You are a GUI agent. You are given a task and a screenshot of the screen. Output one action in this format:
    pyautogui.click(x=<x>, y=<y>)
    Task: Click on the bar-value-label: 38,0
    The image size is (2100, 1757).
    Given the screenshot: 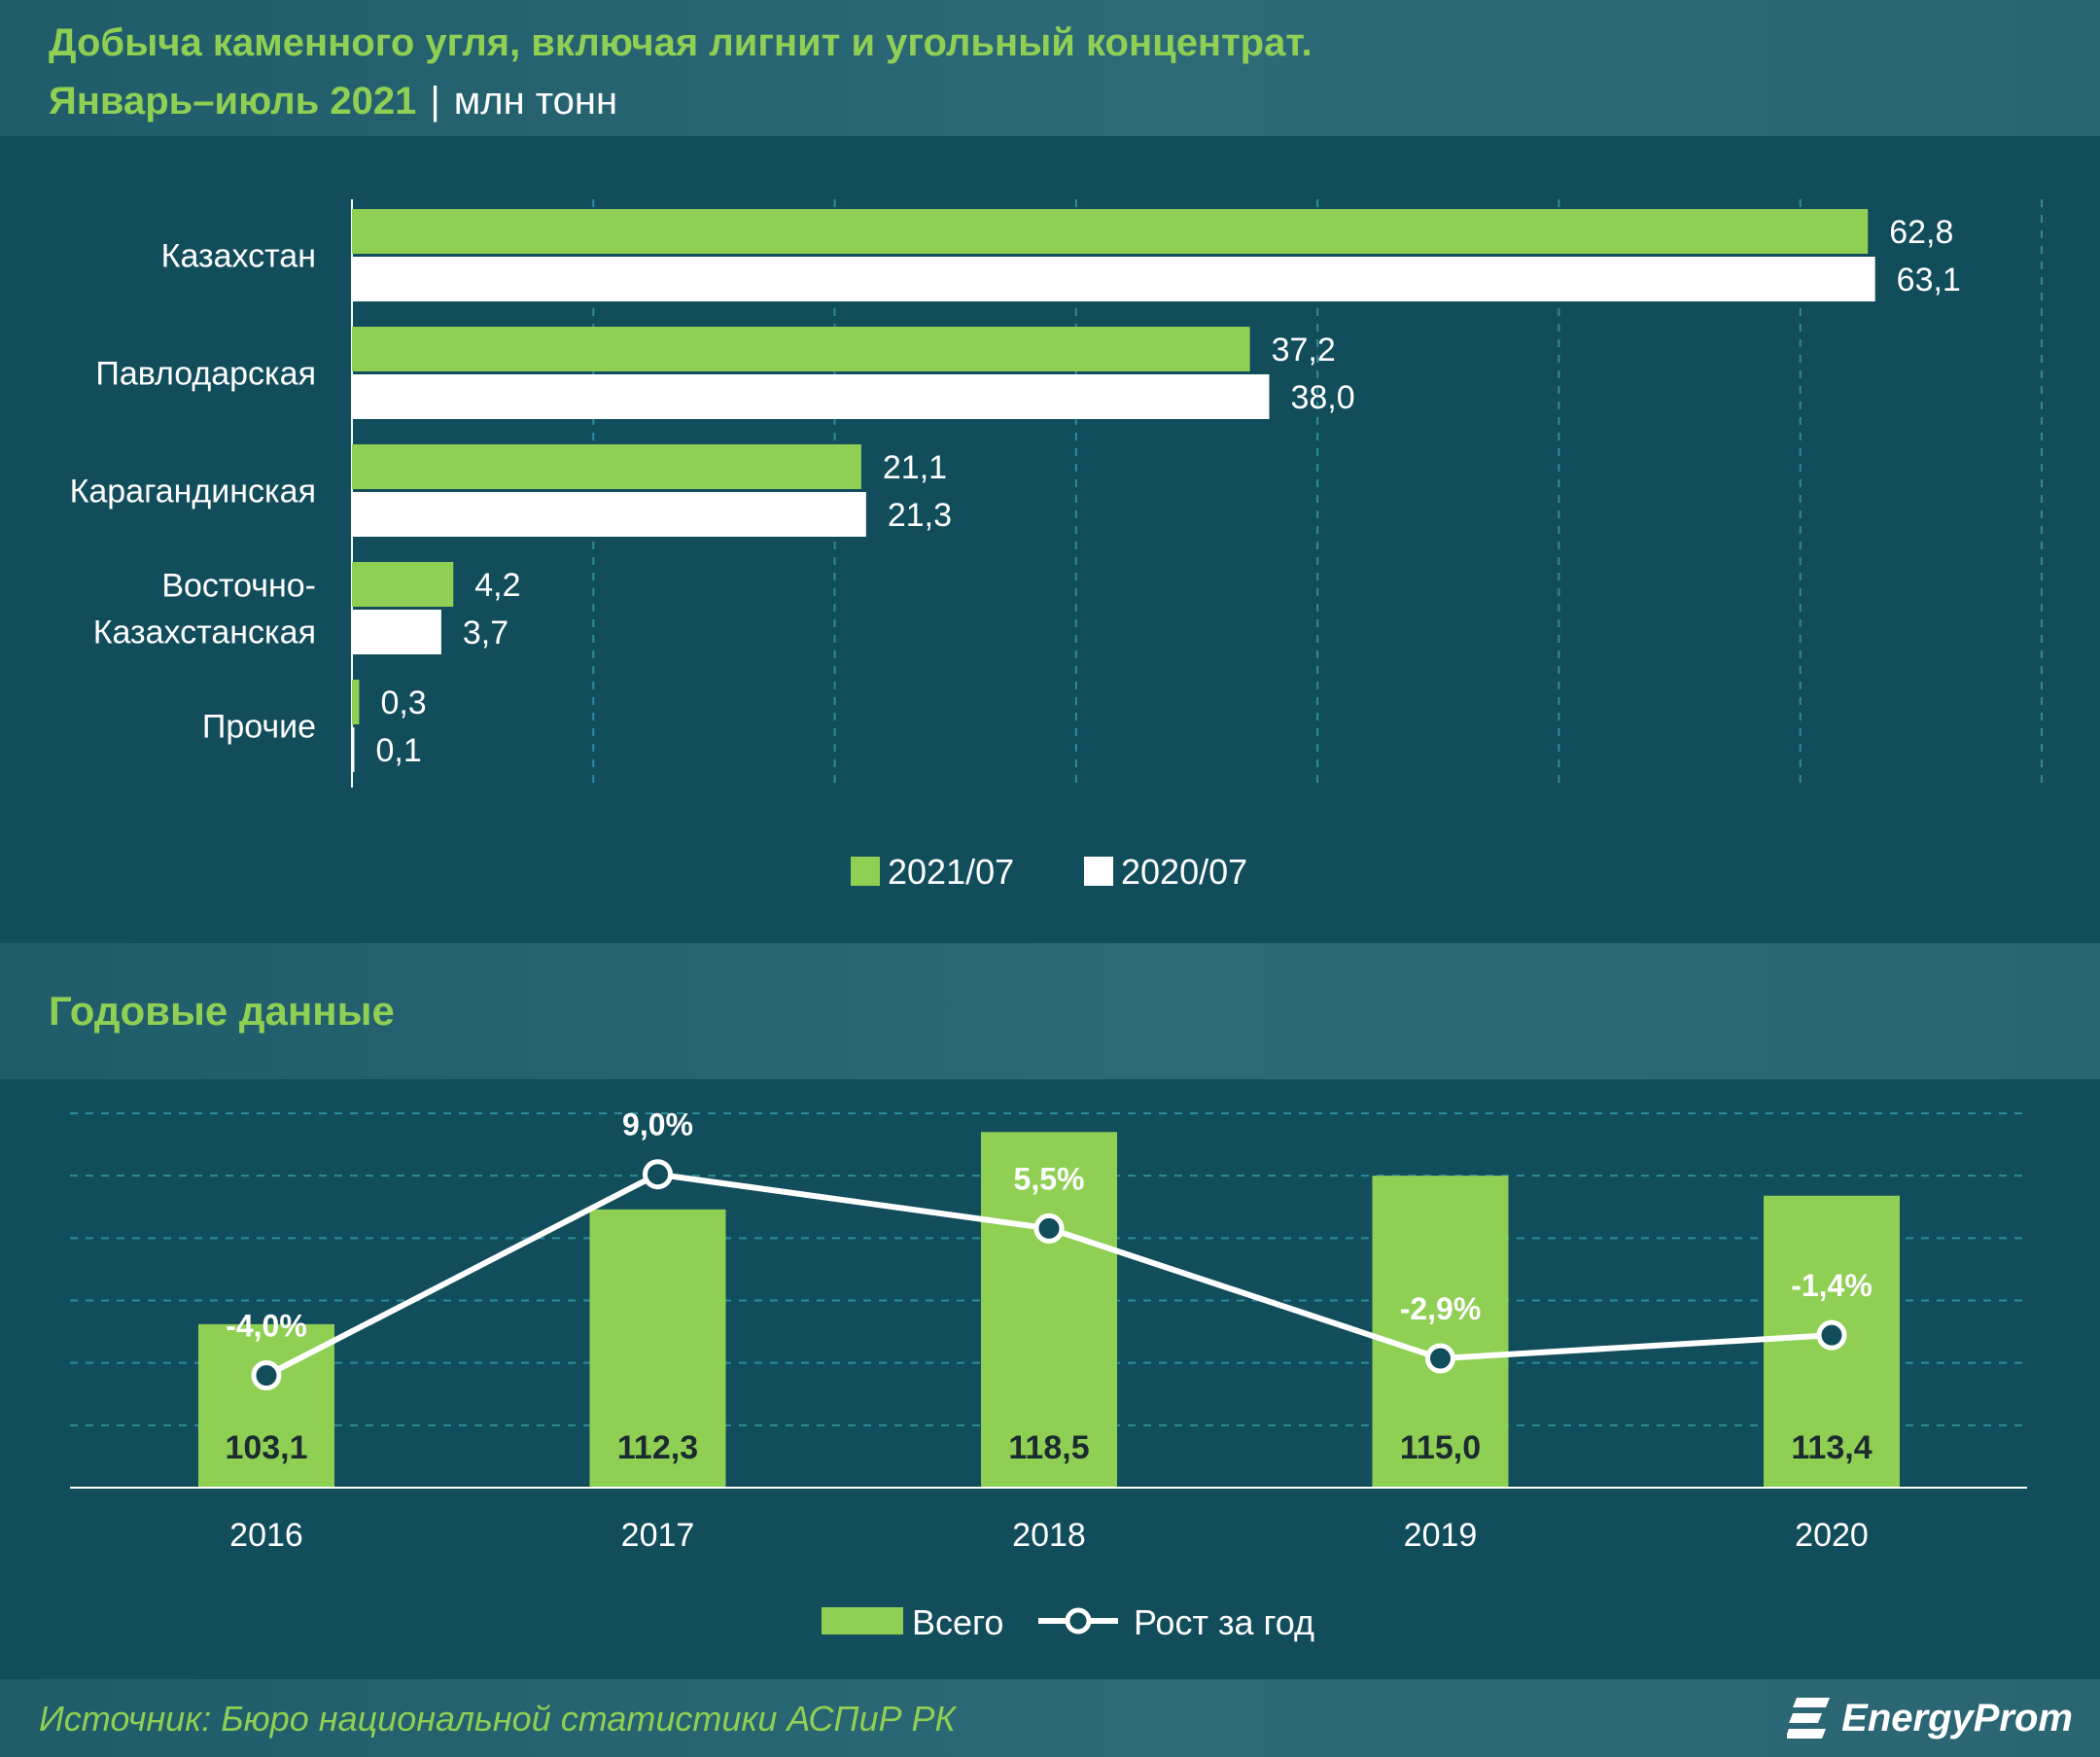 What is the action you would take?
    pyautogui.click(x=1322, y=397)
    